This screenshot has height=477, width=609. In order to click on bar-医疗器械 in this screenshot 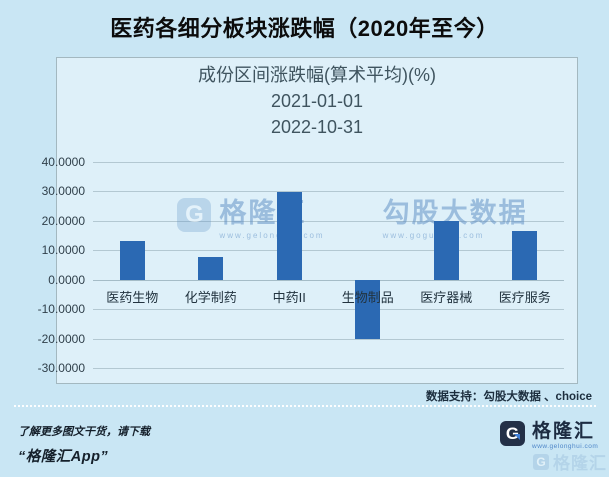, I will do `click(446, 250)`.